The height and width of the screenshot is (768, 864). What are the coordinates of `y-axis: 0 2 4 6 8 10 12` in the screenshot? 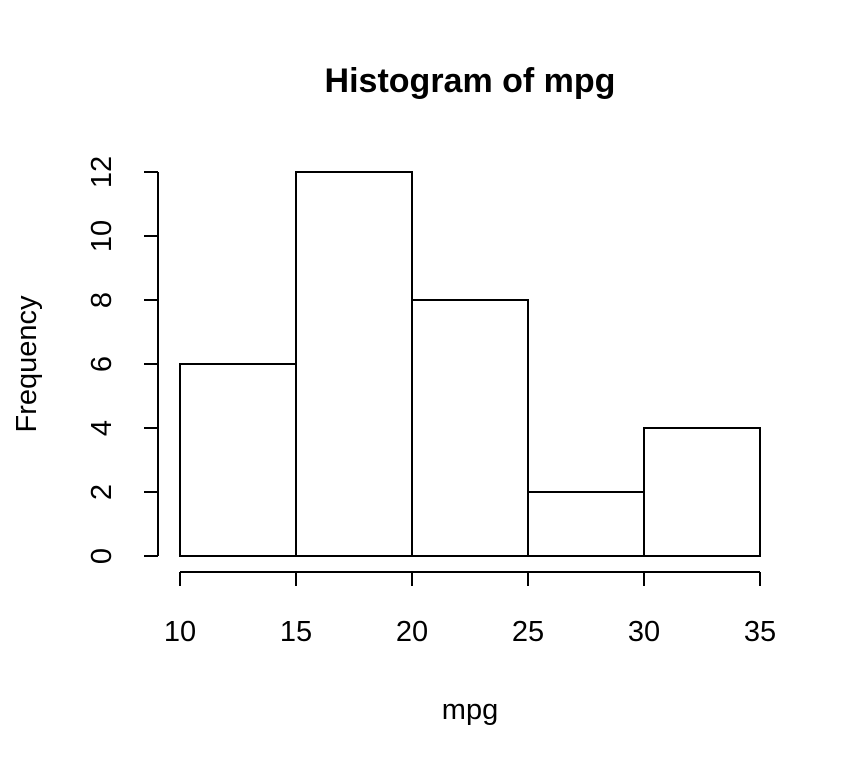 It's located at (122, 360).